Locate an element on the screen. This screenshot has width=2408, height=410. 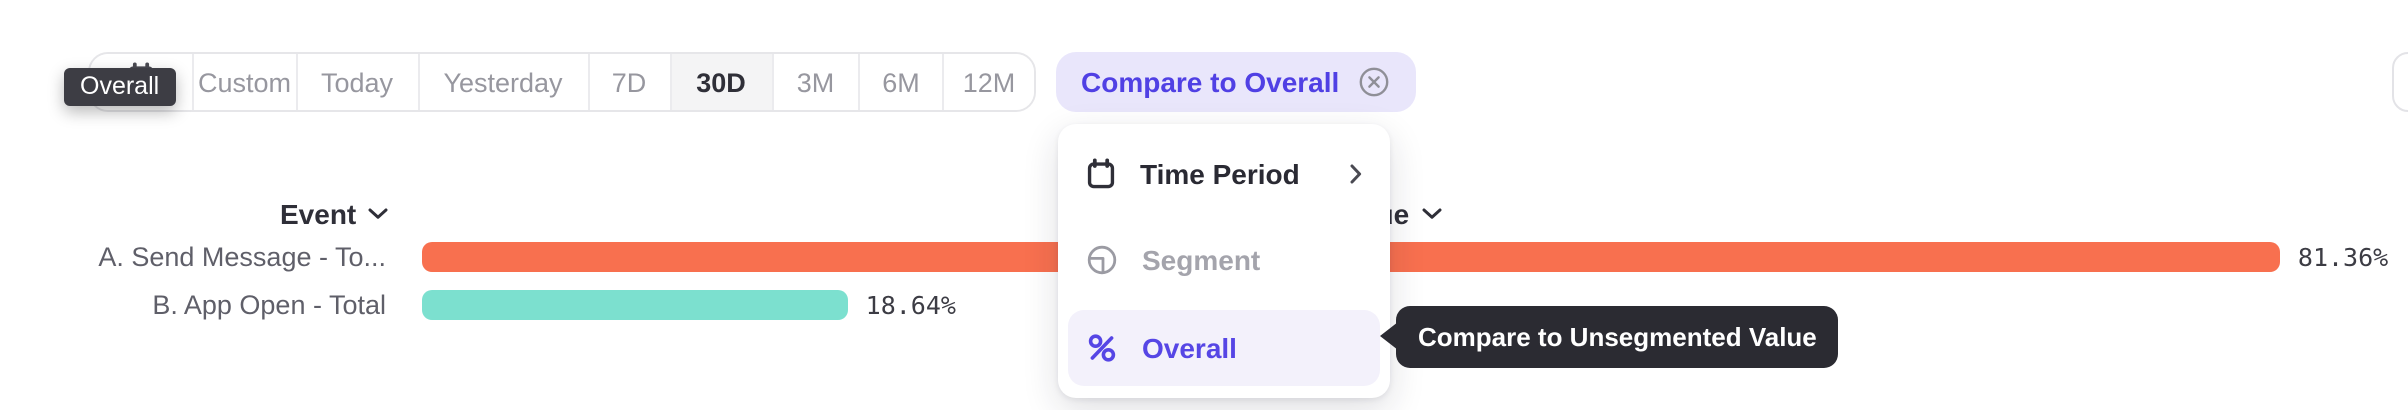
compare-unsegmented-tooltip: Compare to Unsegmented Value is located at coordinates (1617, 336).